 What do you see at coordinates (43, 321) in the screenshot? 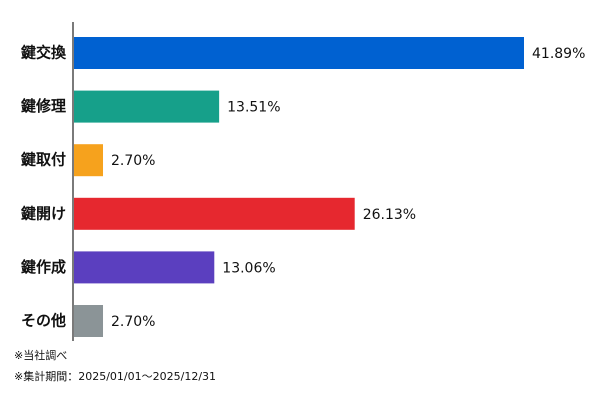
I see `category-label: その他` at bounding box center [43, 321].